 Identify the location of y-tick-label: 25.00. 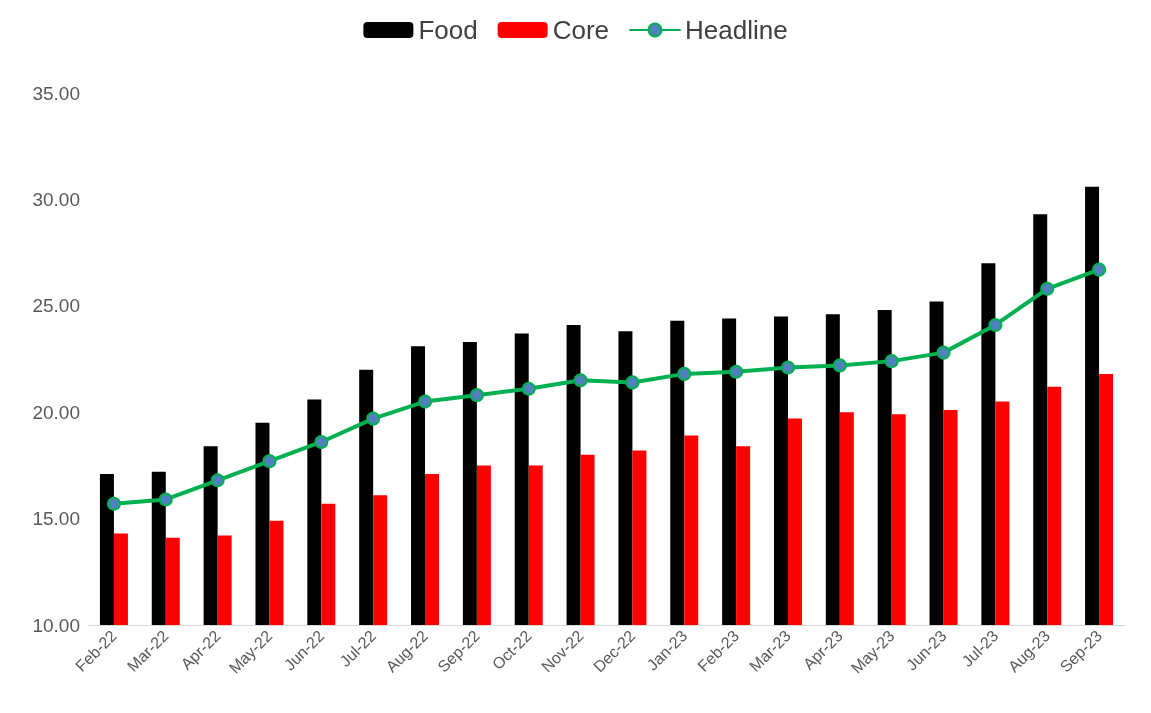
(56, 306).